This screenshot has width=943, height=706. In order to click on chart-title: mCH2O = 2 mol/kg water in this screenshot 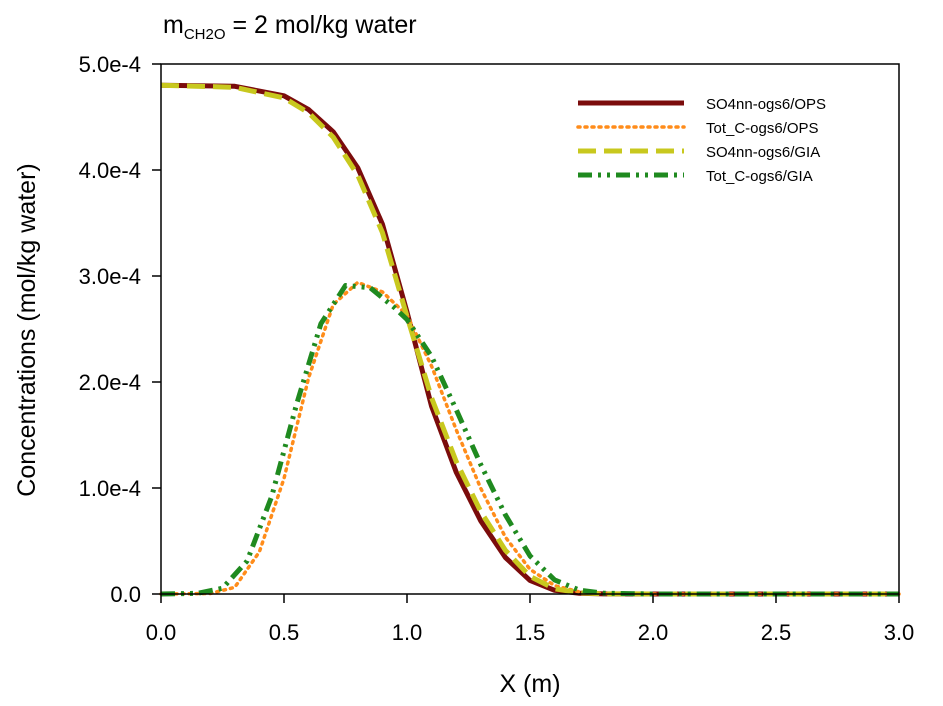, I will do `click(290, 27)`.